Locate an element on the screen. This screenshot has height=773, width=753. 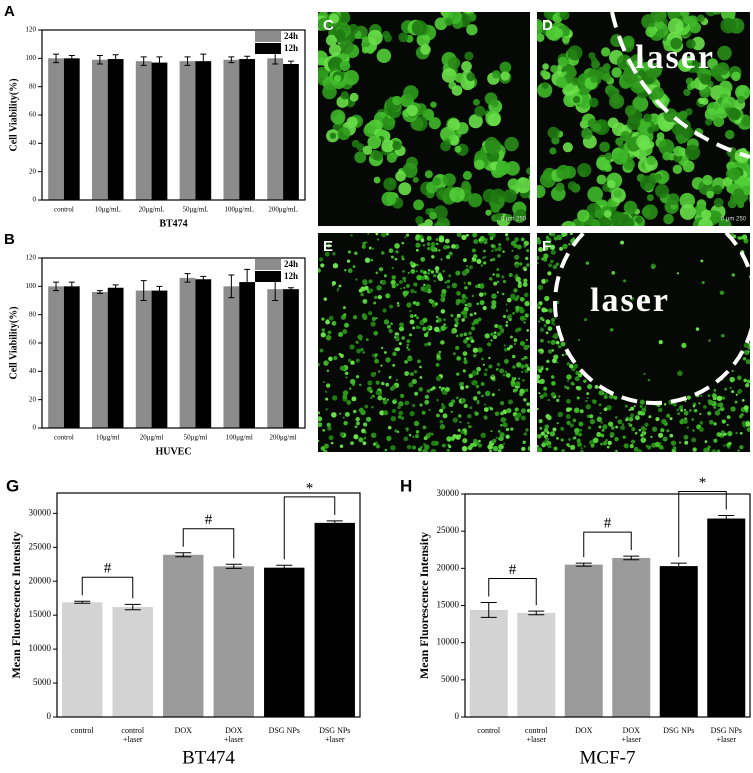
legend-label: 12h is located at coordinates (291, 276).